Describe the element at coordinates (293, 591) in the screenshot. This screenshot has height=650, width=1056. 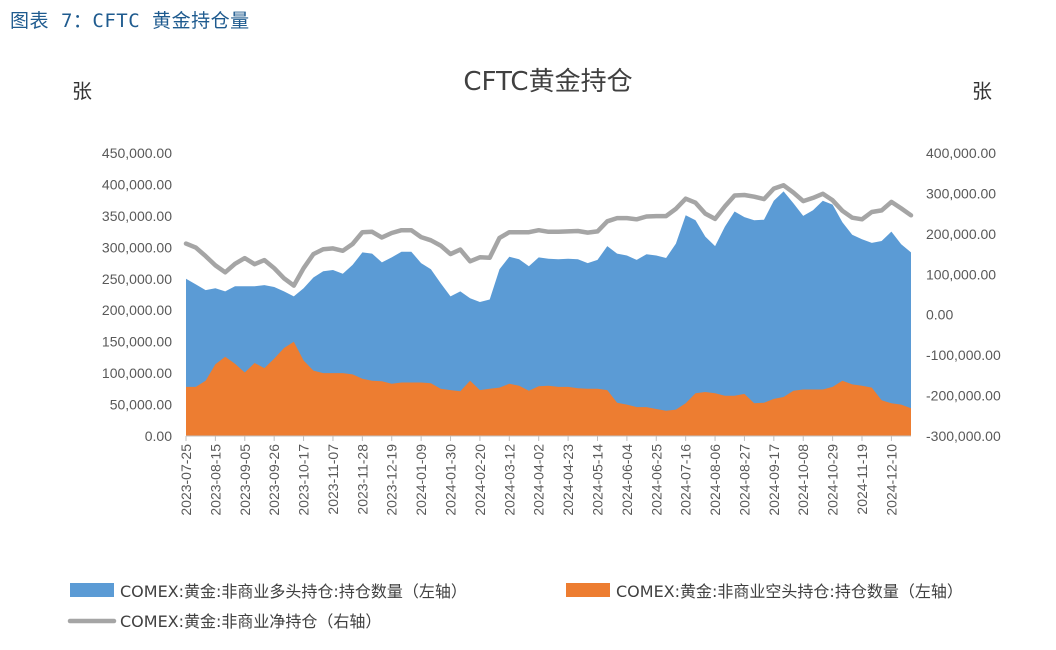
I see `legend-label-0: COMEX:黄金:非商业多头持仓:持仓数量（左轴）` at that location.